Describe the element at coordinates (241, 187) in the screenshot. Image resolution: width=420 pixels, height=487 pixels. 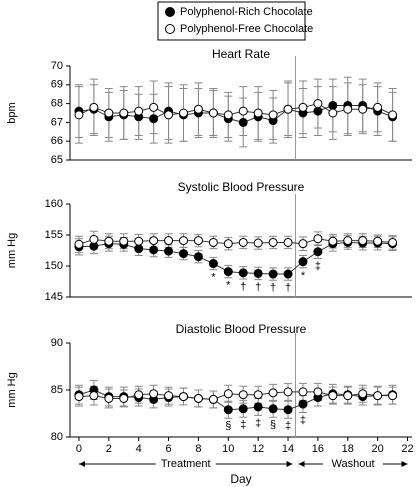
I see `panel-title: Systolic Blood Pressure` at that location.